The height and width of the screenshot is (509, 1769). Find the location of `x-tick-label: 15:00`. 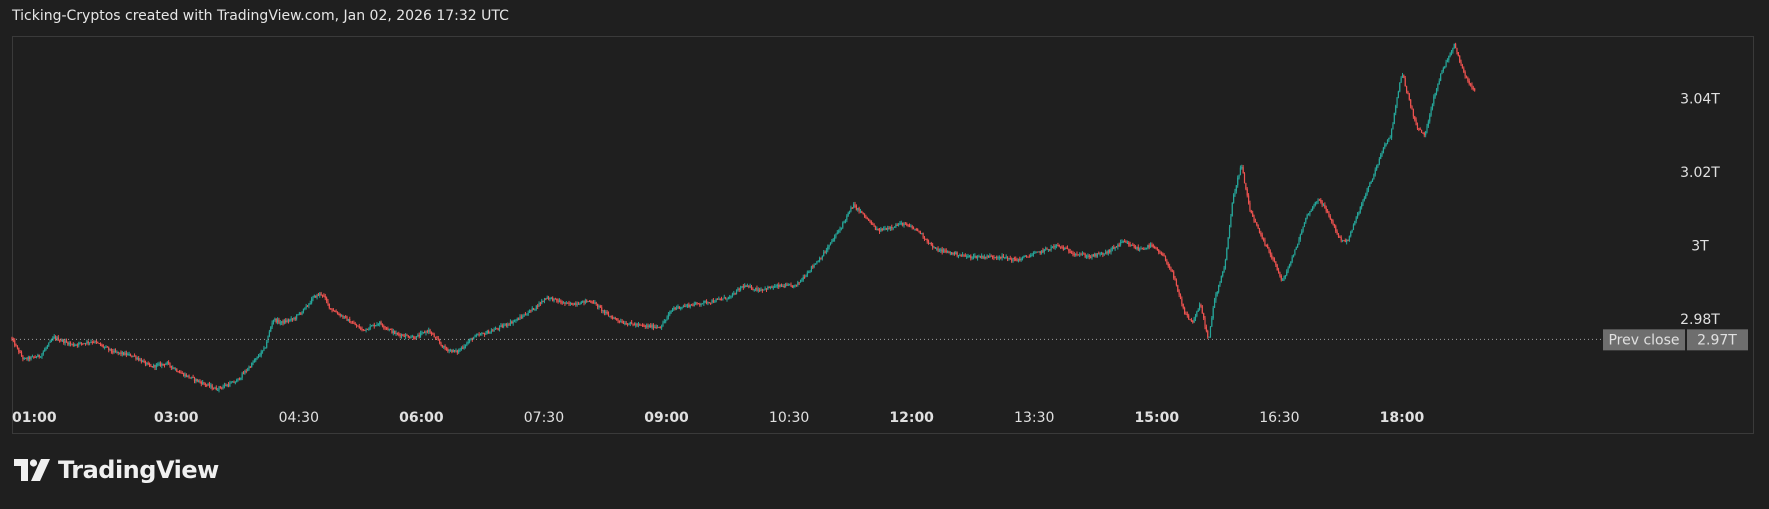

x-tick-label: 15:00 is located at coordinates (1157, 418).